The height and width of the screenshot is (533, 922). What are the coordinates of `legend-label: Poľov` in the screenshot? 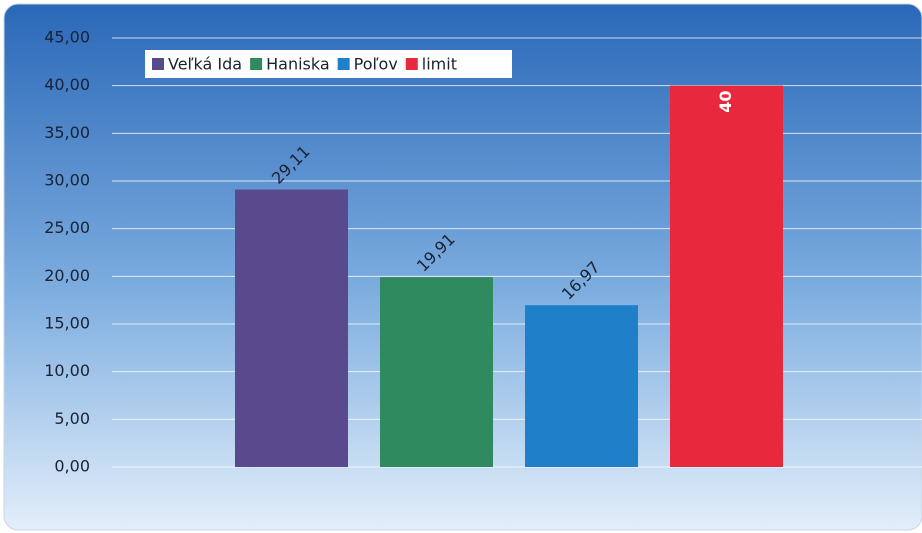 It's located at (376, 64).